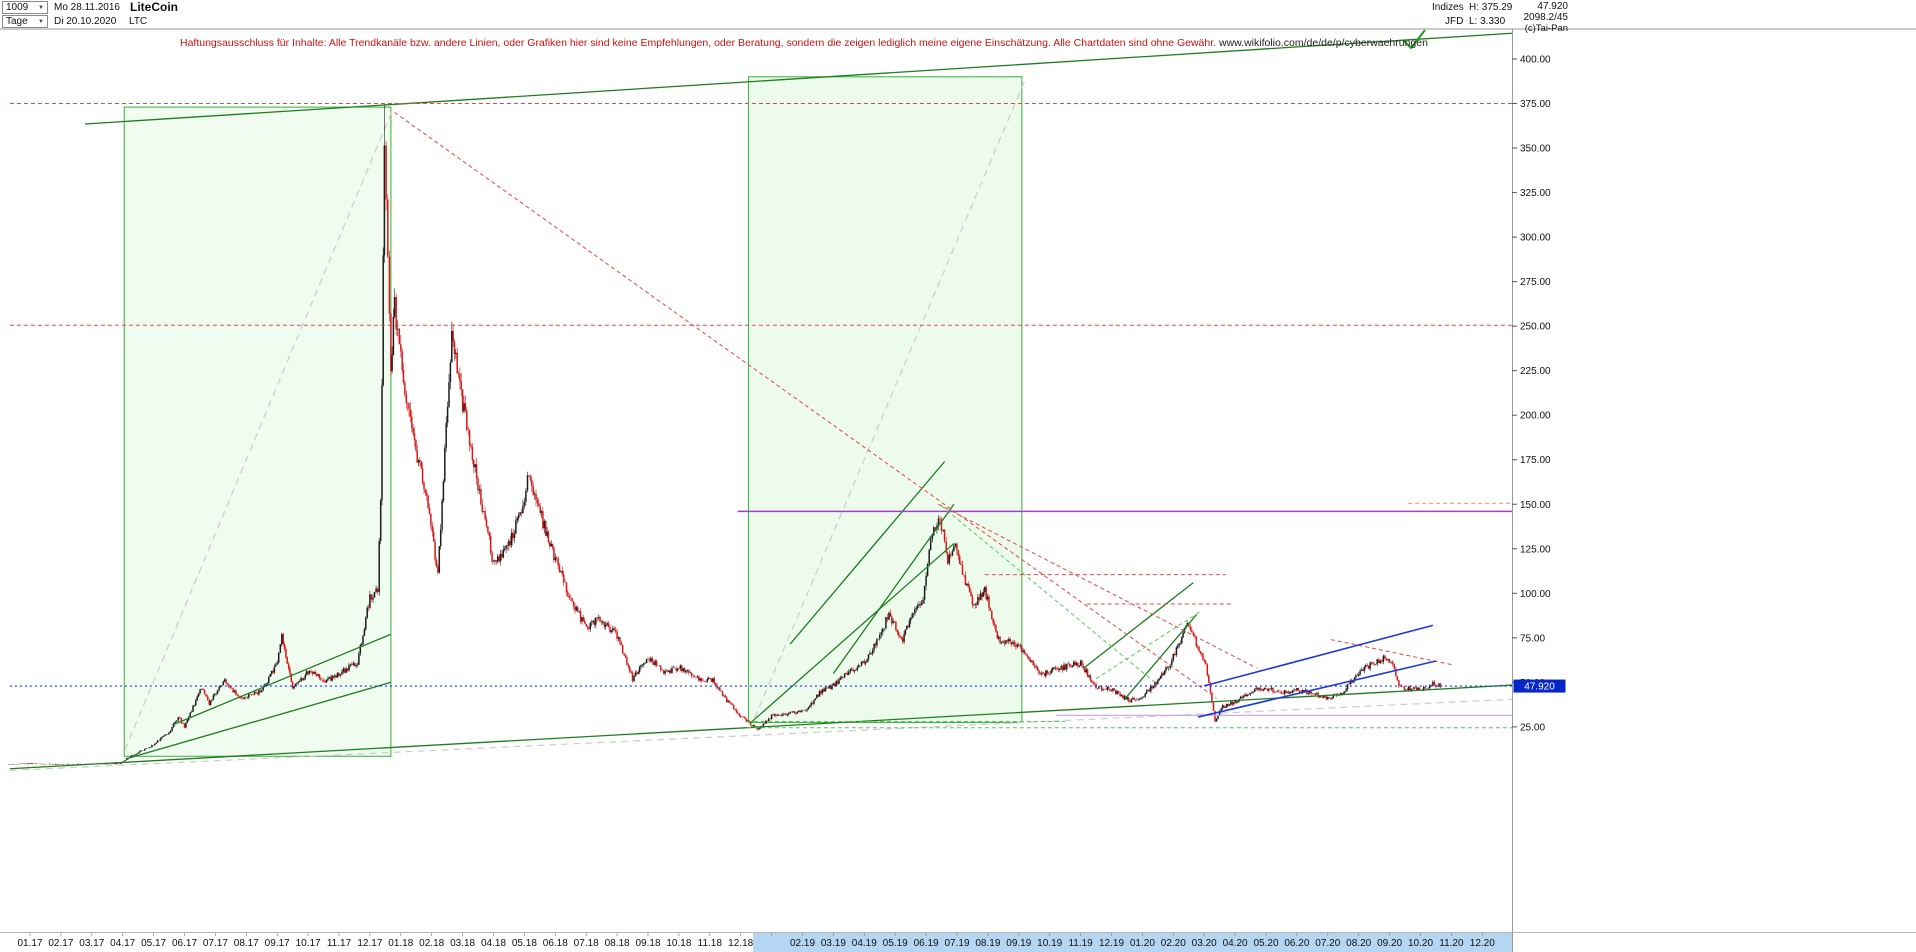  Describe the element at coordinates (1487, 21) in the screenshot. I see `low-value: L: 3.330` at that location.